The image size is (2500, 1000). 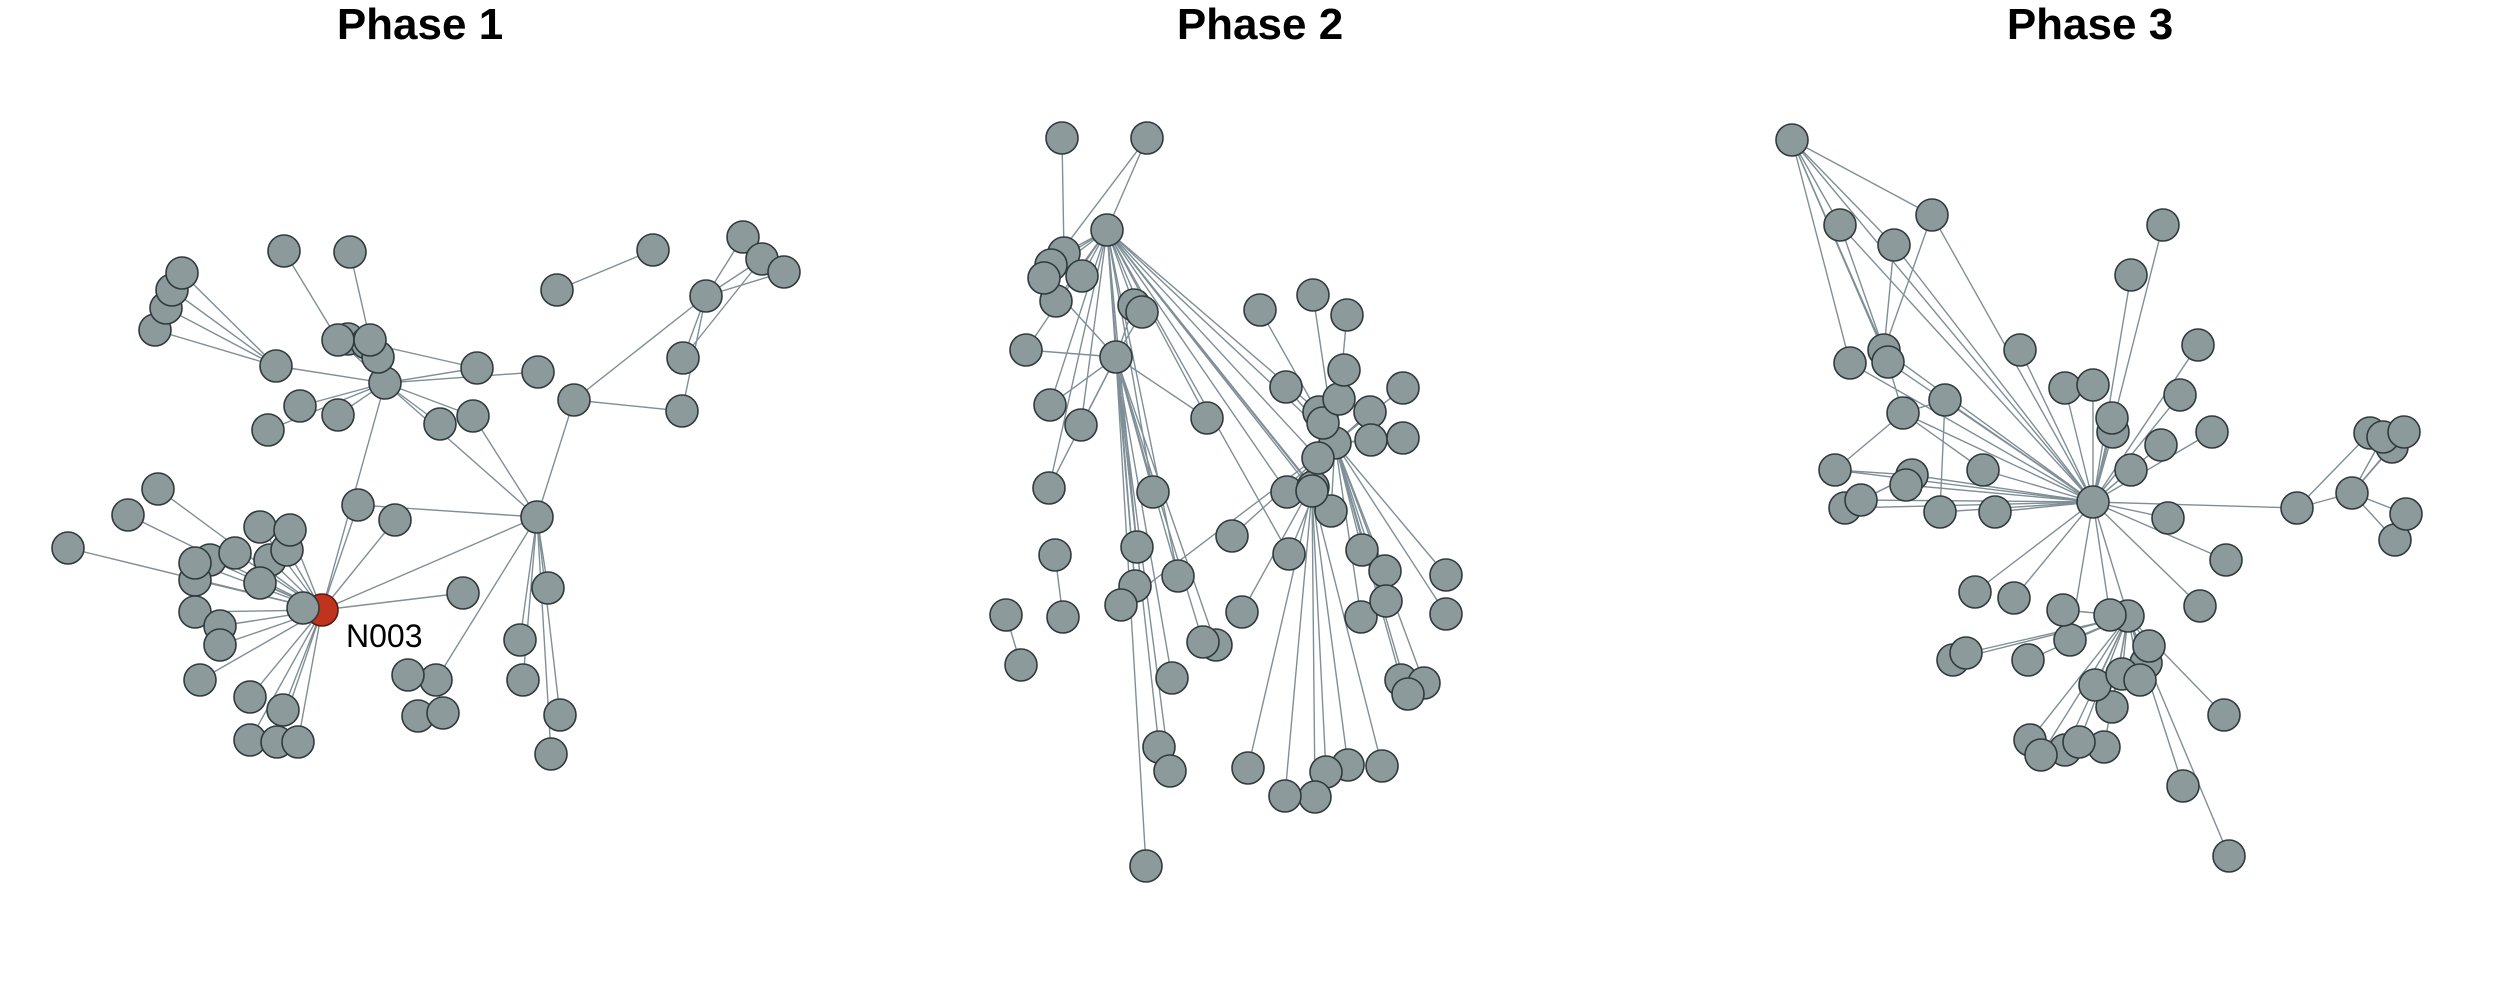 I want to click on panel-title: Phase 3, so click(x=2090, y=24).